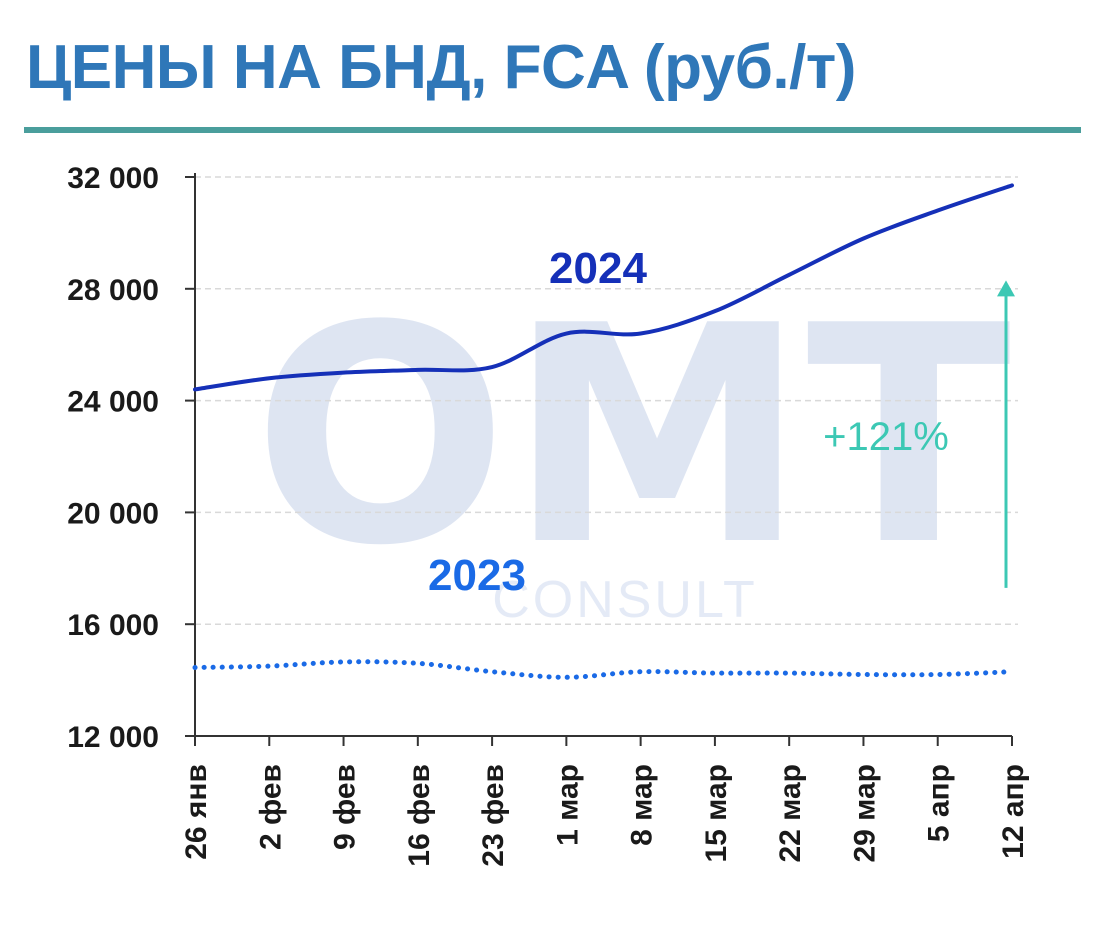  Describe the element at coordinates (345, 807) in the screenshot. I see `x-tick-label: 9 фев` at that location.